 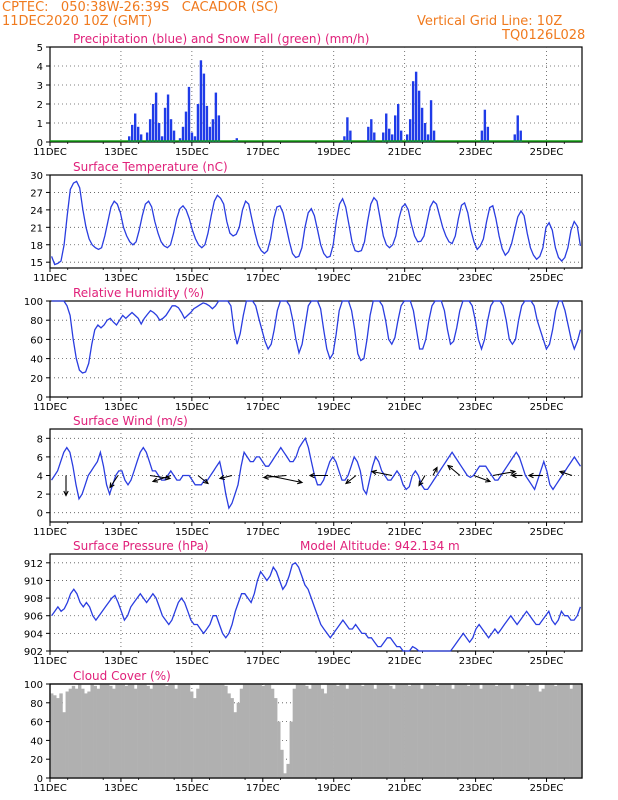 I want to click on y-tick-label: 1, so click(x=40, y=124).